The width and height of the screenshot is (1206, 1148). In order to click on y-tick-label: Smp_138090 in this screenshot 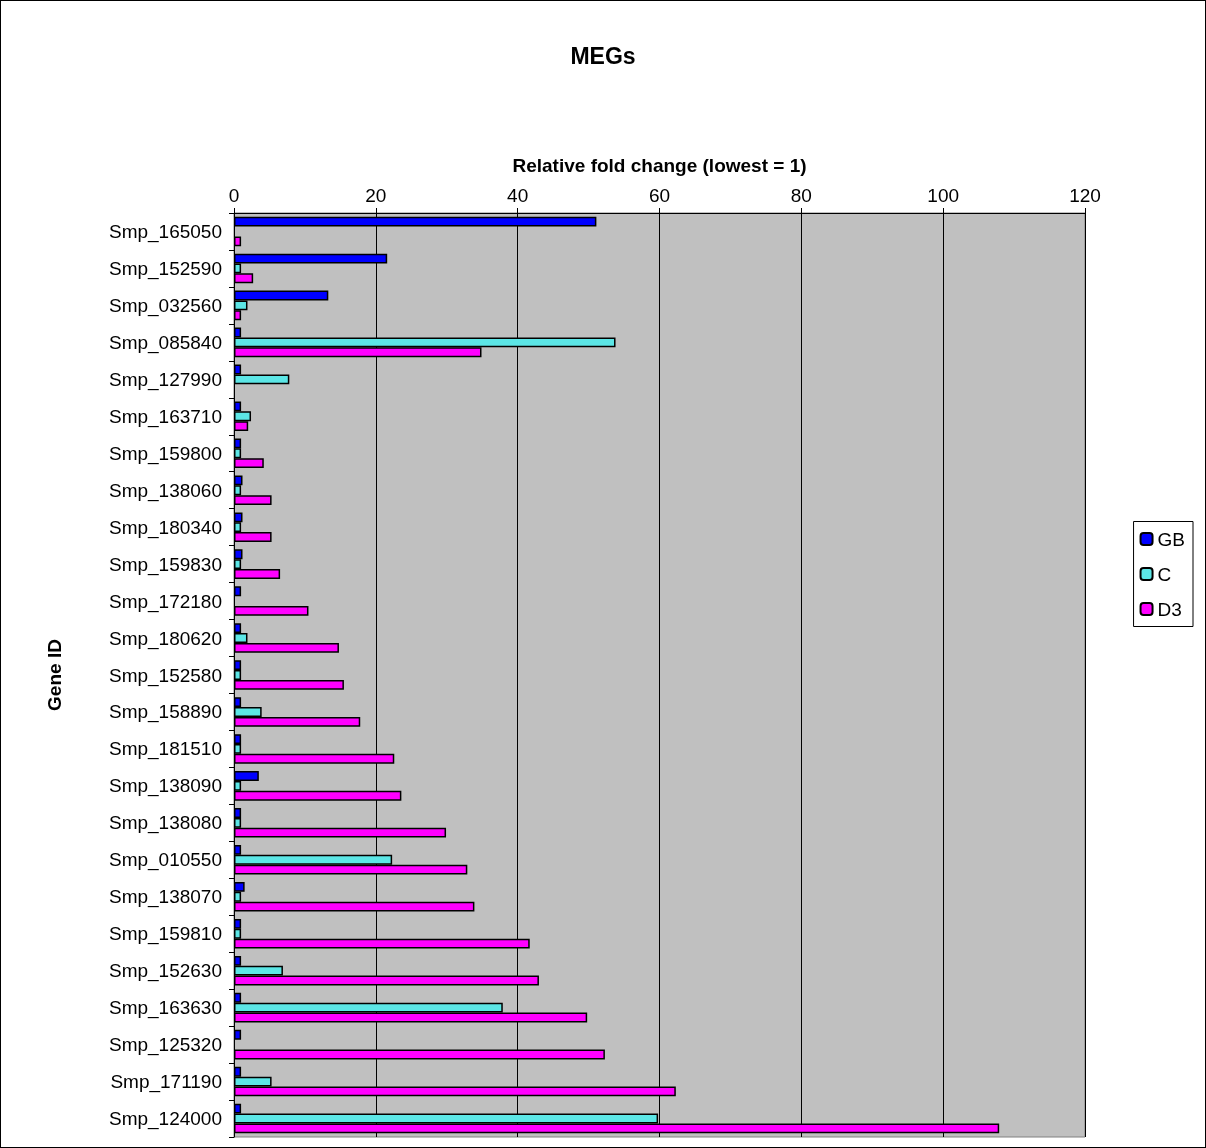, I will do `click(165, 786)`.